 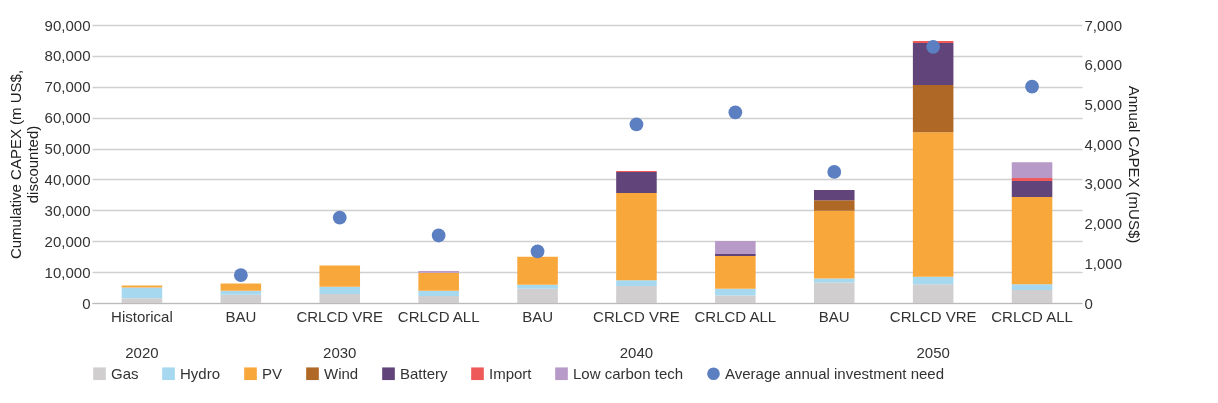 I want to click on y-tick-label: 70,000, so click(x=67, y=87).